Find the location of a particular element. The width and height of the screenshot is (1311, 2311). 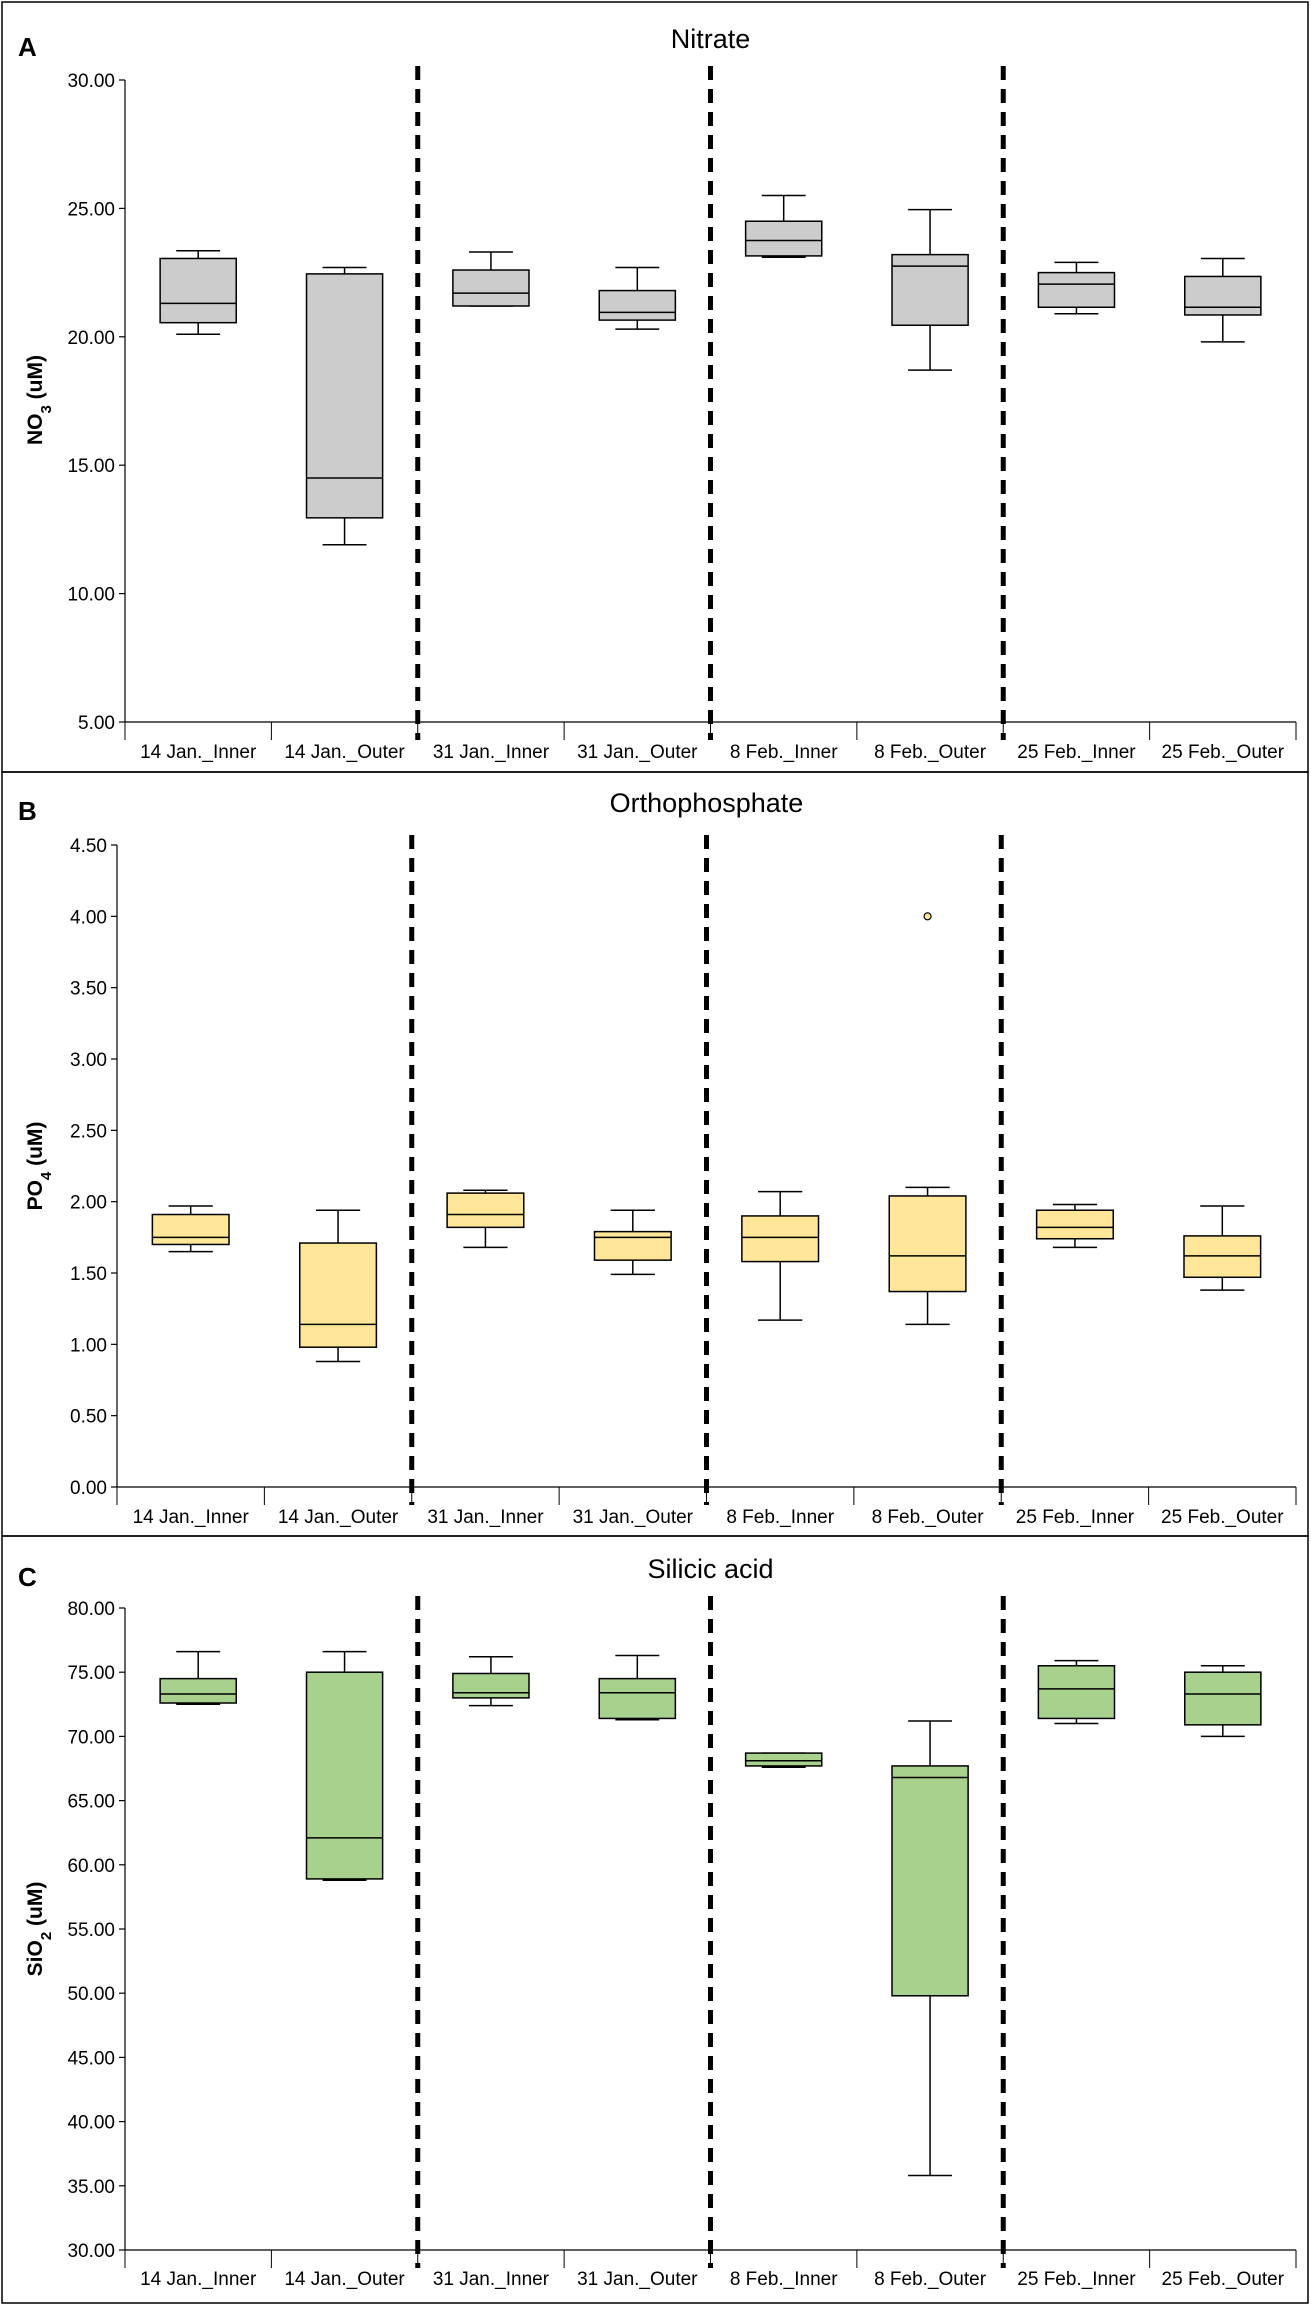

y-tick-label: 4.50 is located at coordinates (88, 846).